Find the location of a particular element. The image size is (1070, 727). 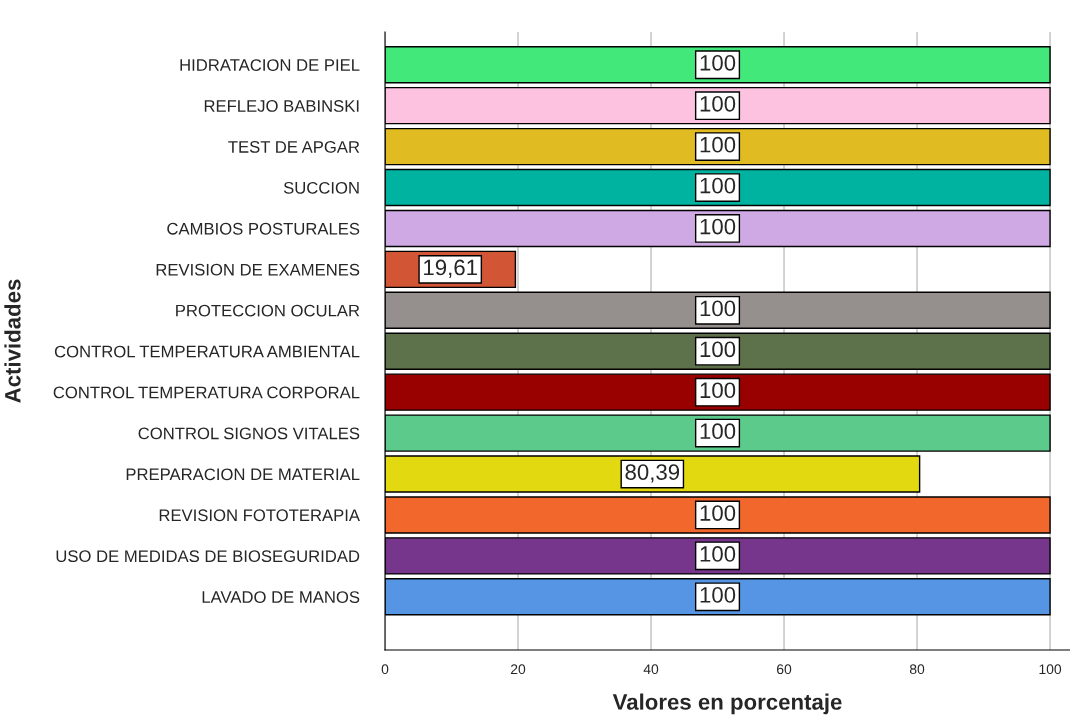

y-tick-label: PREPARACION DE MATERIAL is located at coordinates (243, 474).